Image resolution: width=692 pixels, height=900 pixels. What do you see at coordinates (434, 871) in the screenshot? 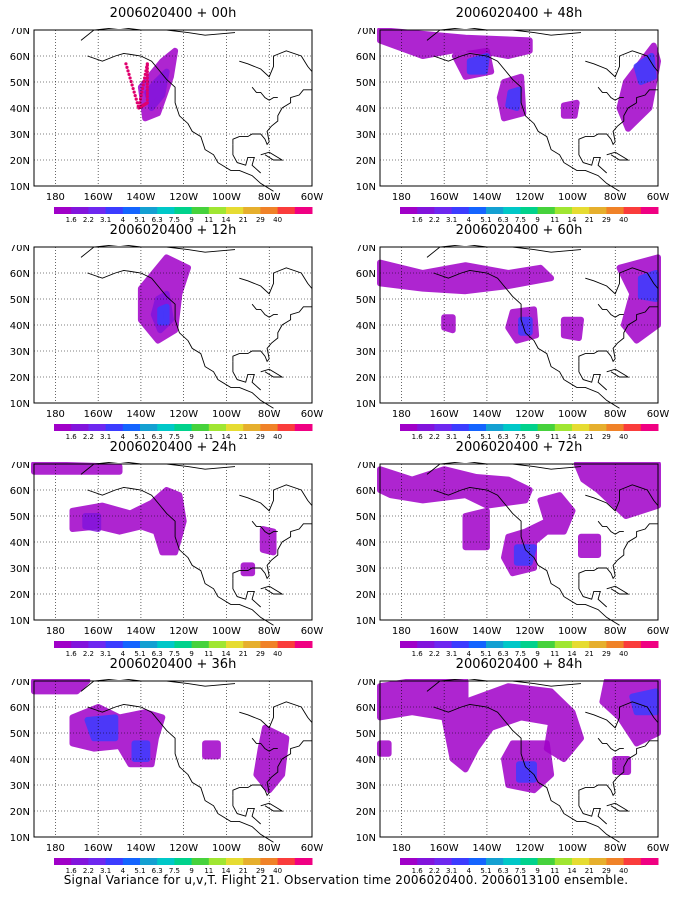
I see `colorbar-label: 2.2` at bounding box center [434, 871].